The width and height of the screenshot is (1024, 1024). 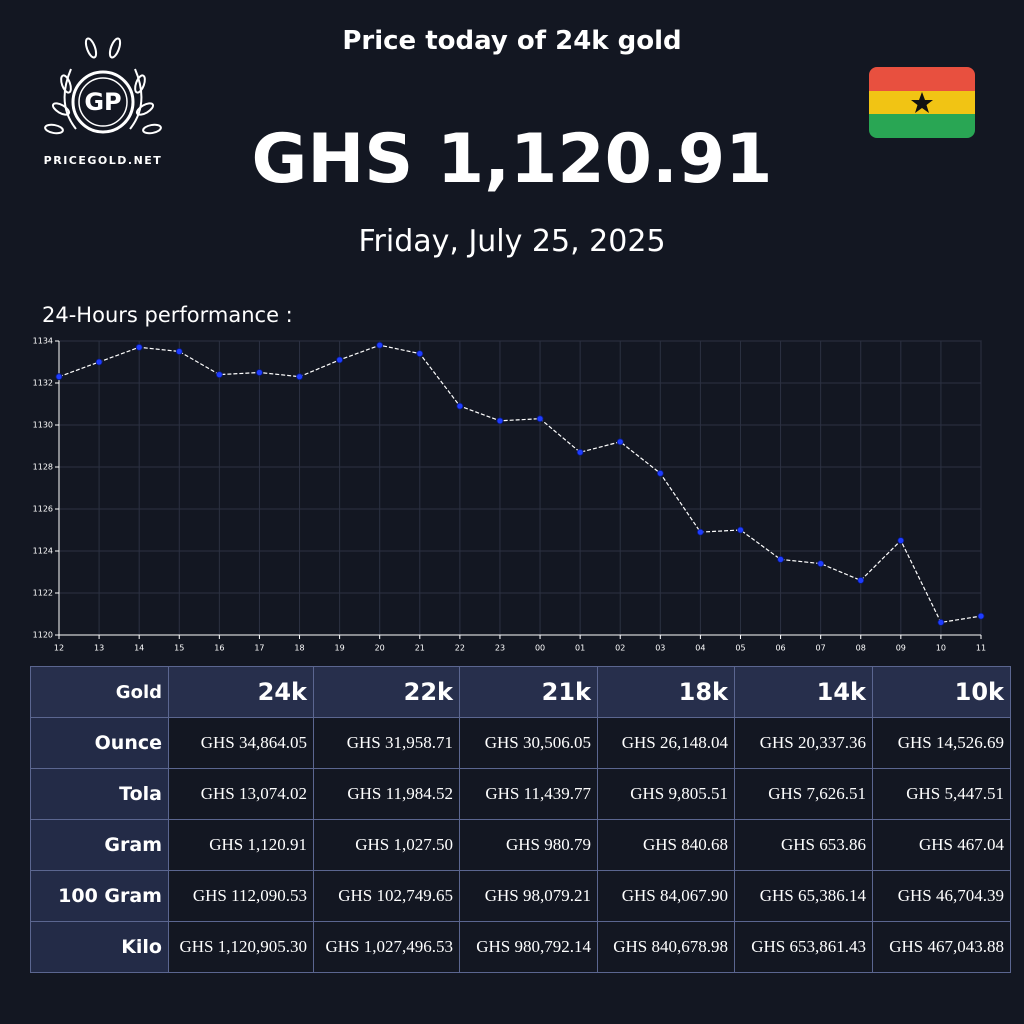 I want to click on x-tick-label: 09, so click(x=901, y=648).